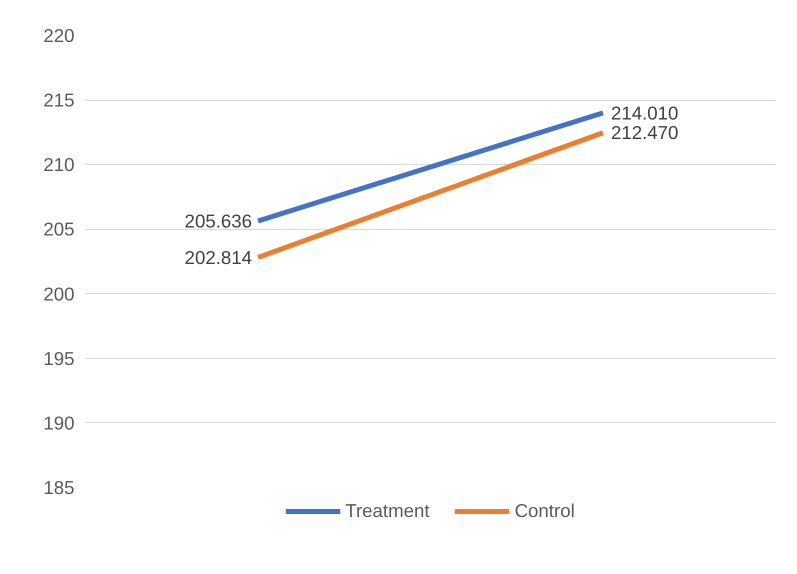  What do you see at coordinates (59, 293) in the screenshot?
I see `y-tick-label: 200` at bounding box center [59, 293].